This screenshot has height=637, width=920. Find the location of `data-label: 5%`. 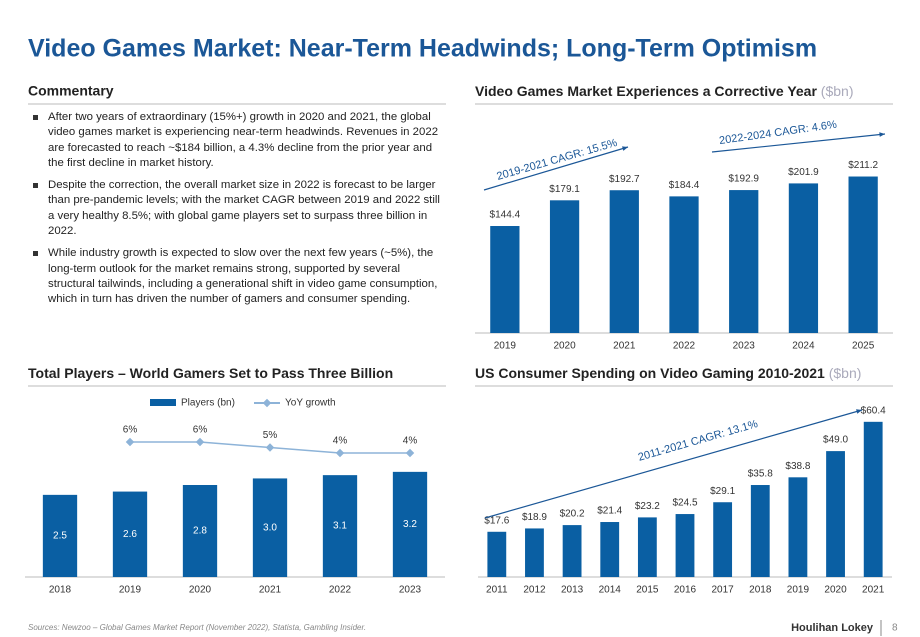

data-label: 5% is located at coordinates (270, 435).